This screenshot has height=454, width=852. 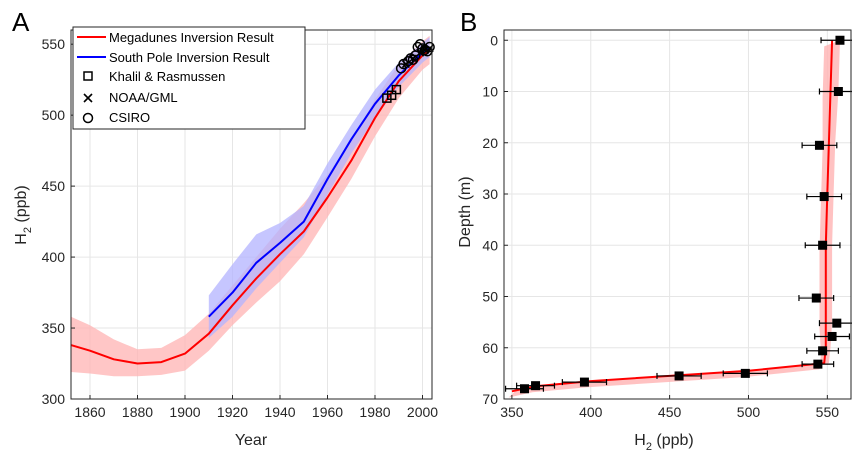 What do you see at coordinates (251, 440) in the screenshot?
I see `x-axis-label-a: Year` at bounding box center [251, 440].